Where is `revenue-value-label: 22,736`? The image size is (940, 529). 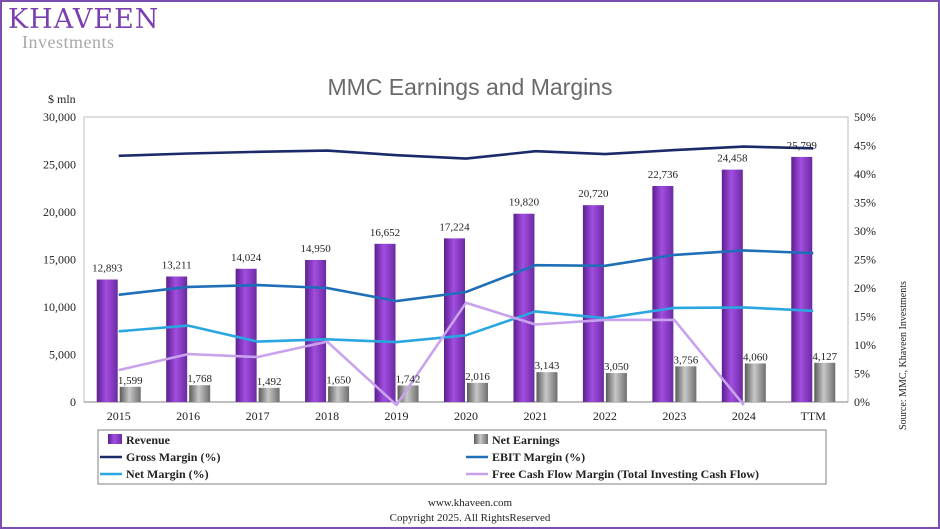 revenue-value-label: 22,736 is located at coordinates (663, 175).